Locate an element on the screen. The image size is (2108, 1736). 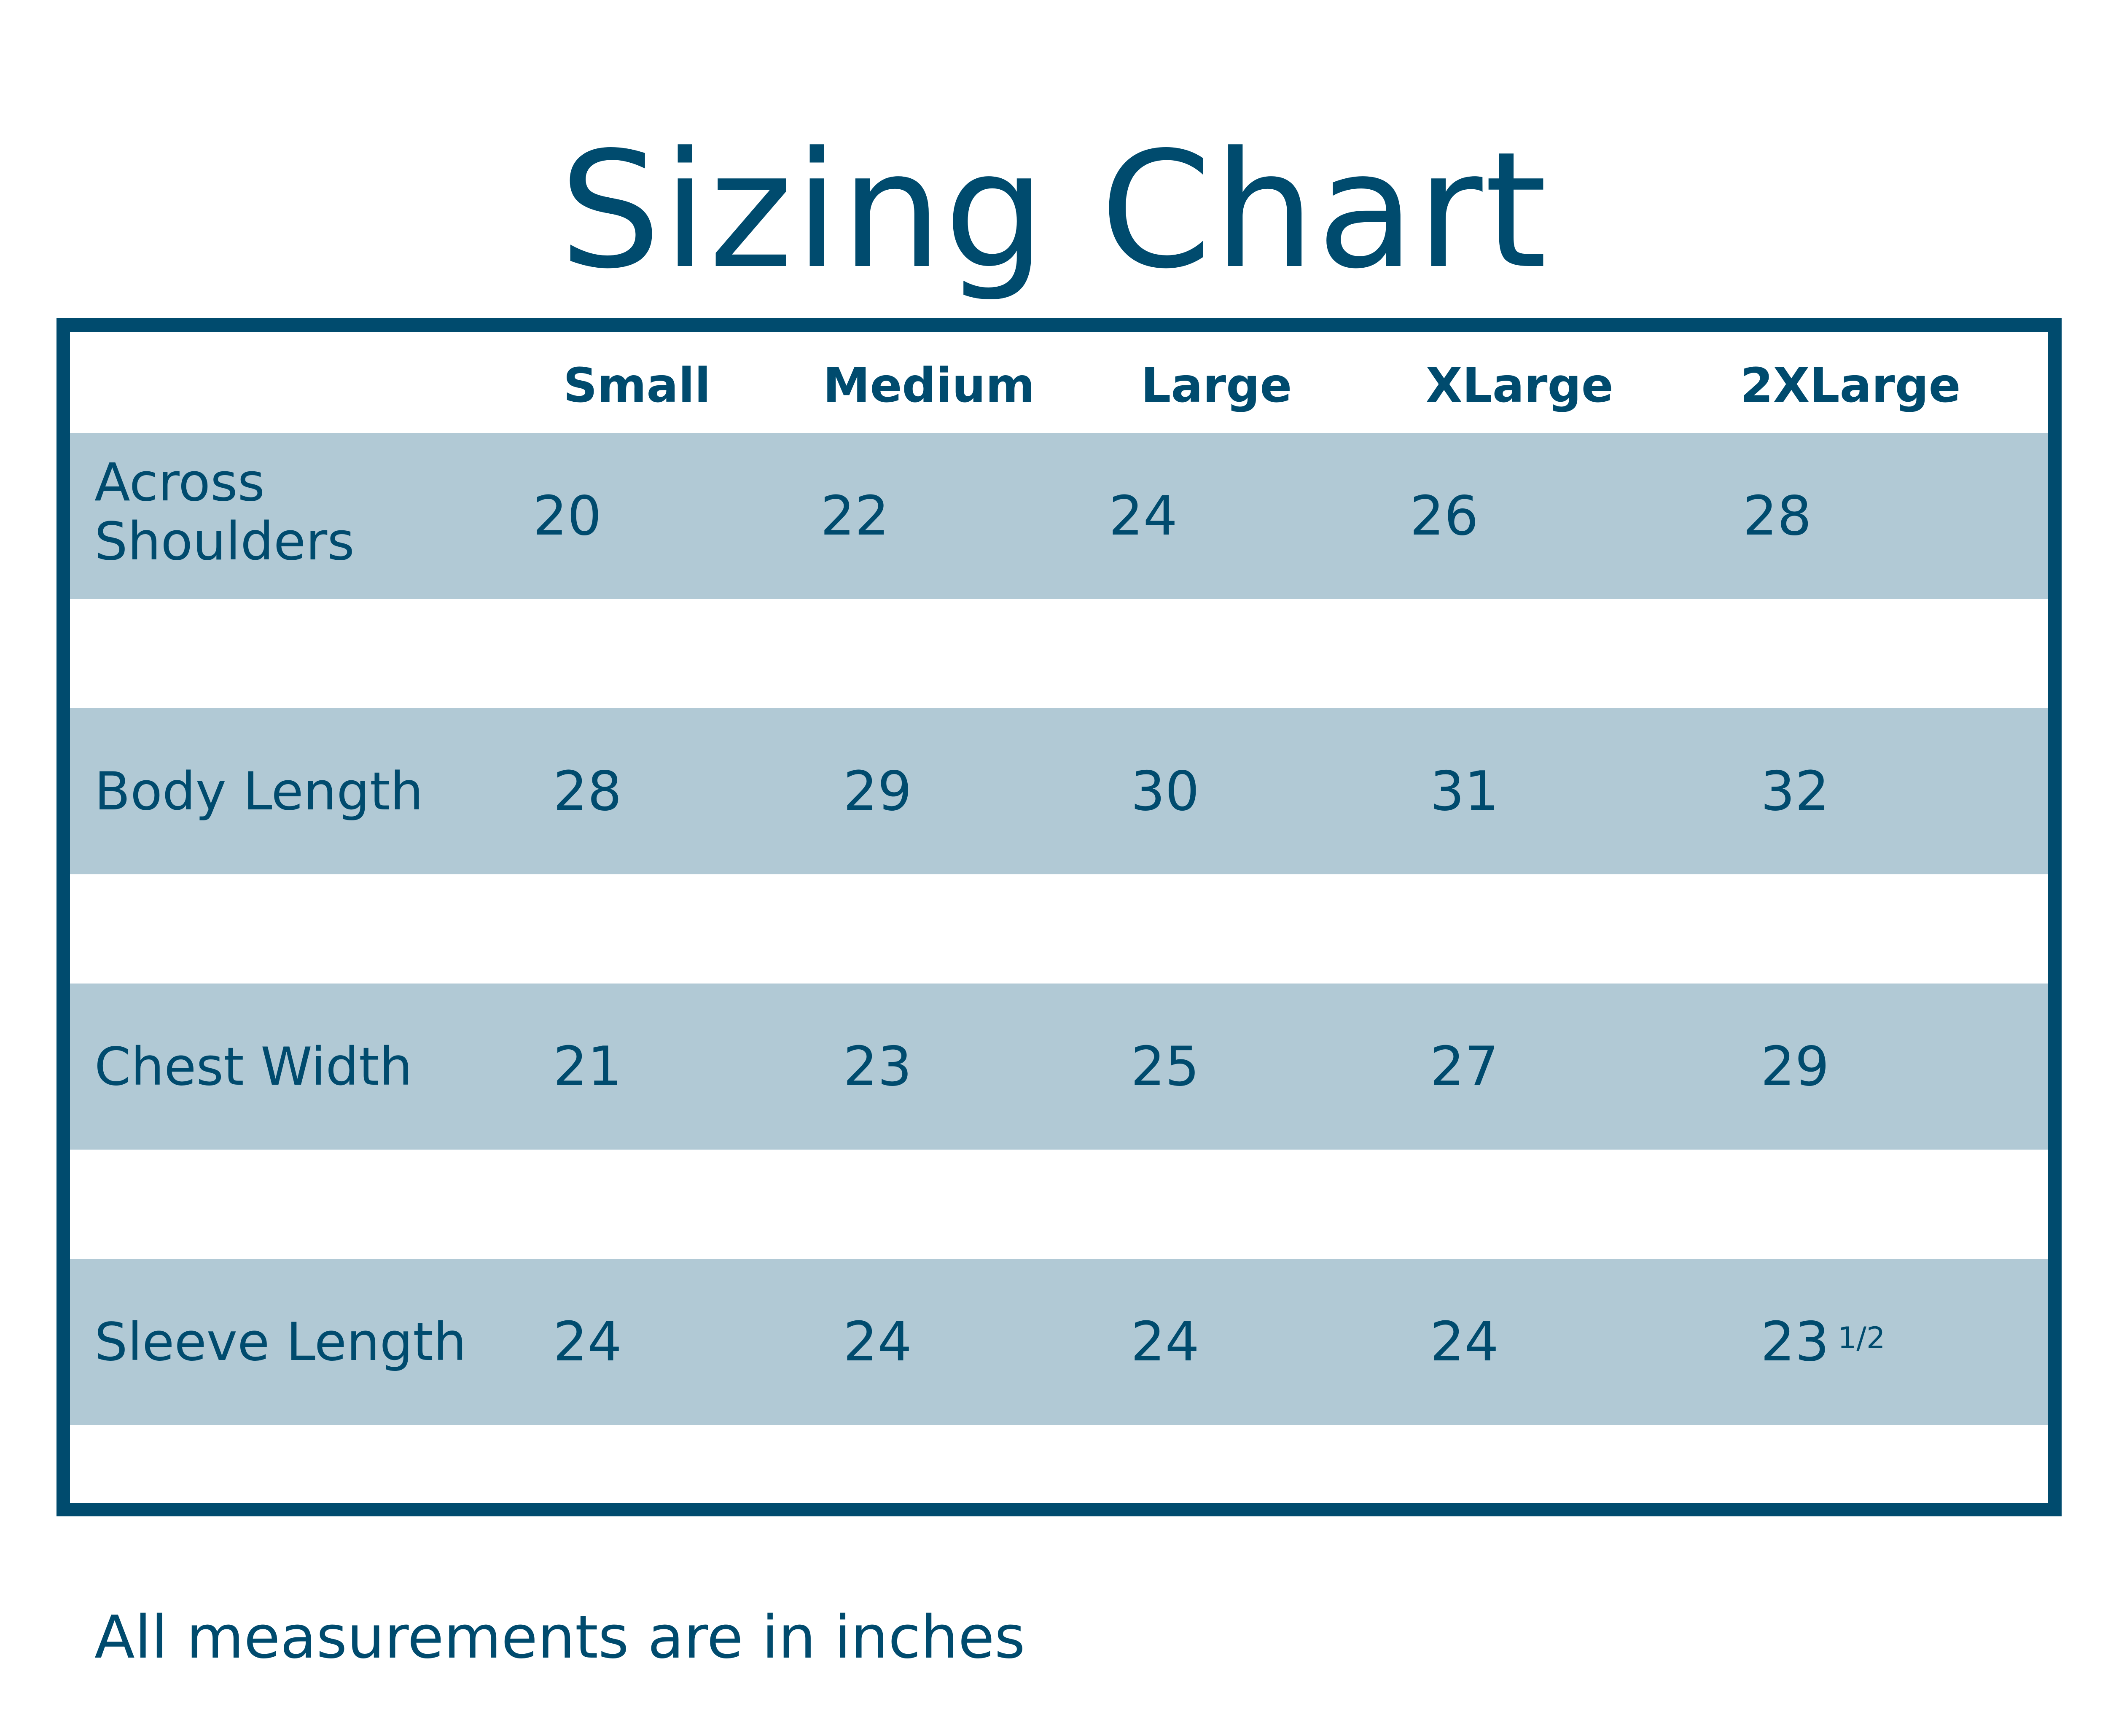
row-band-chest-width is located at coordinates (1059, 1067).